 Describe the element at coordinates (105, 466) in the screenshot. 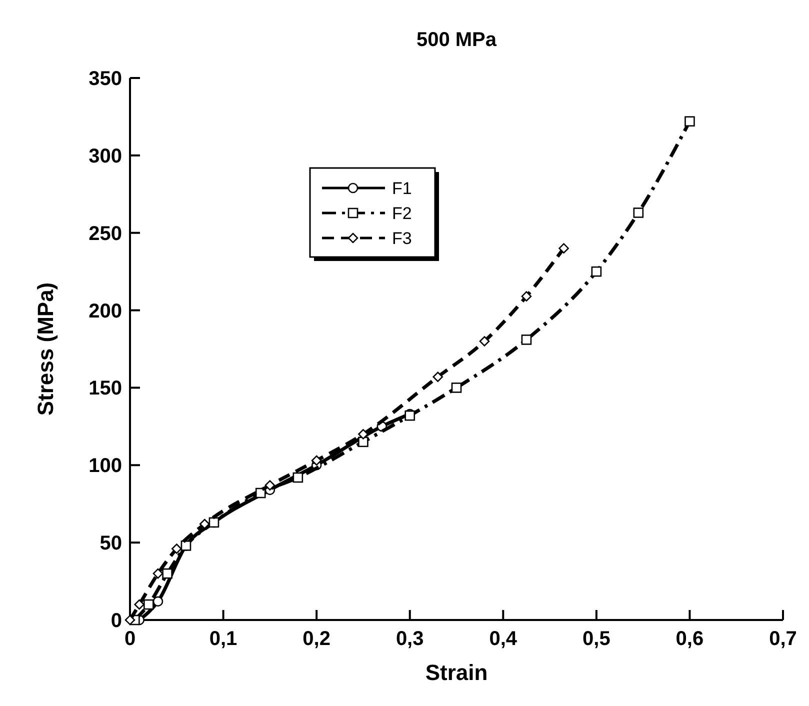

I see `y-tick-label: 100` at that location.